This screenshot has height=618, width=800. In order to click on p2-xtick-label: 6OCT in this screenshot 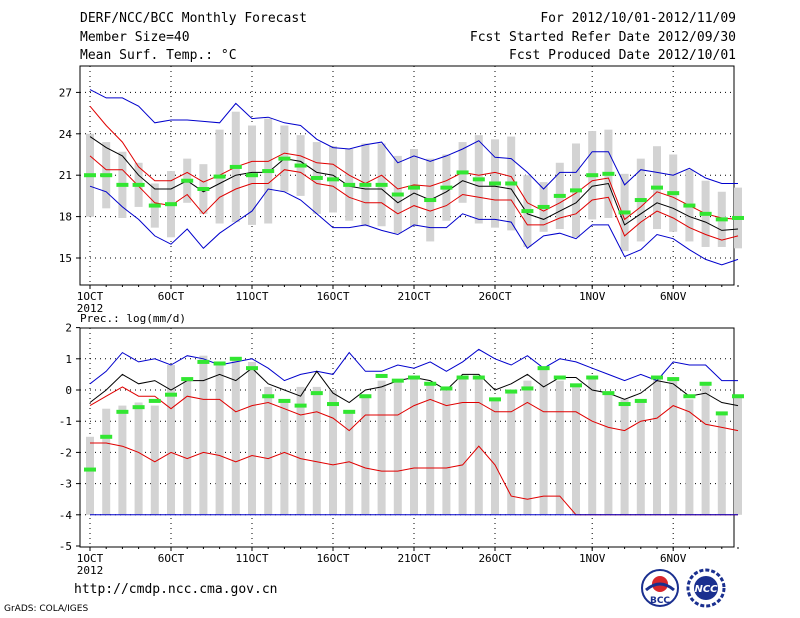, I will do `click(171, 558)`.